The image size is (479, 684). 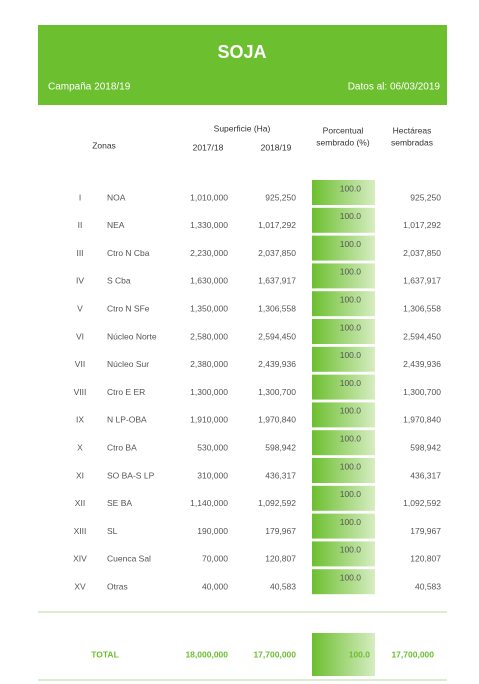 I want to click on surface-prev: 1,010,000, so click(x=209, y=197).